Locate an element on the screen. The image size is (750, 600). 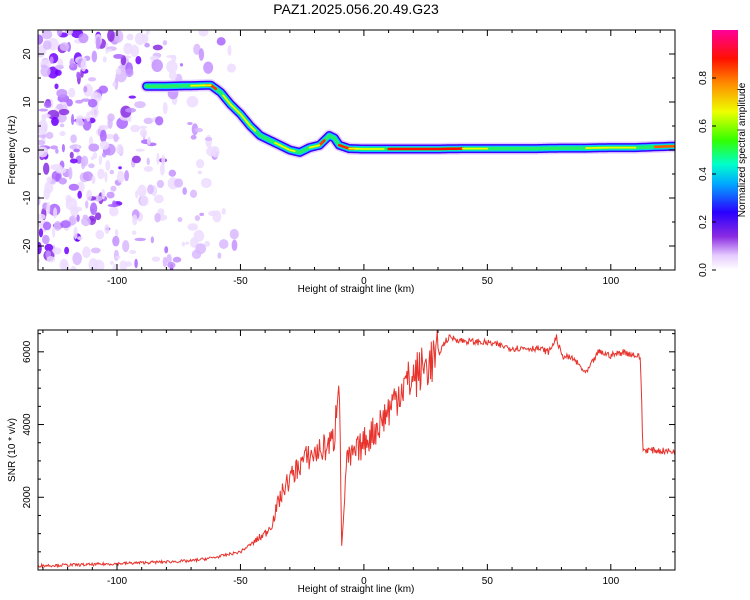
spectrogram-ridge-core is located at coordinates (611, 148).